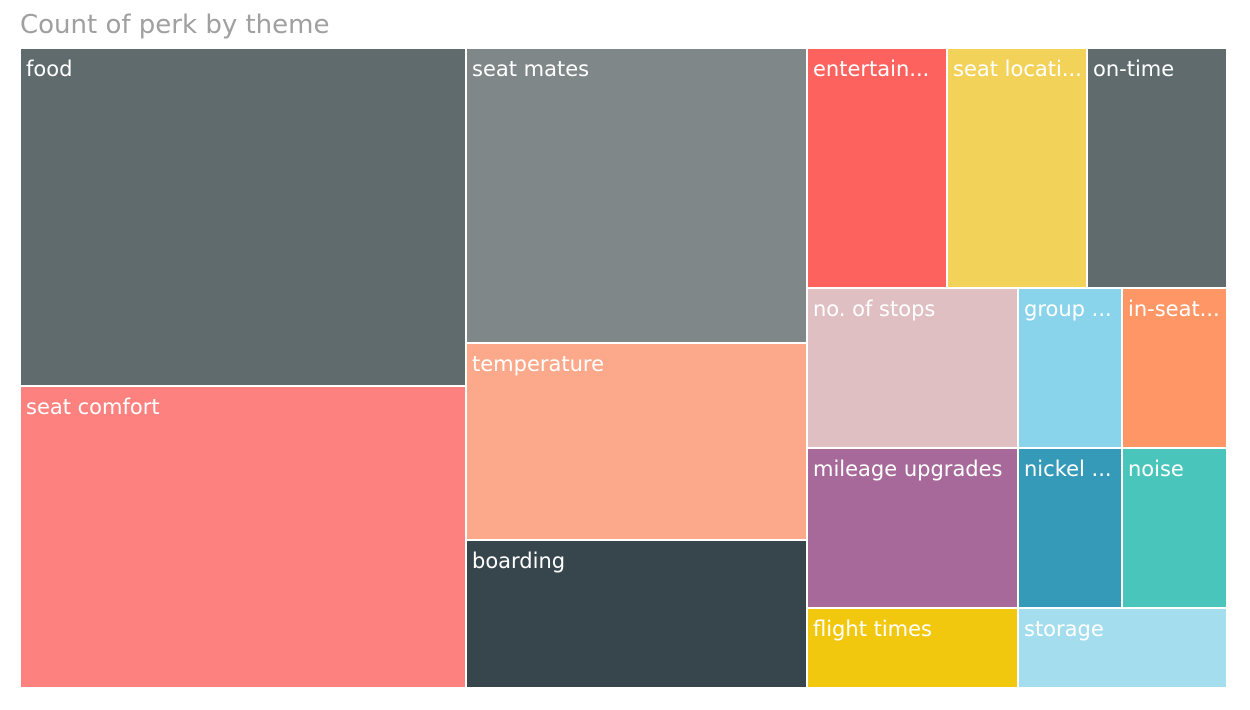 The height and width of the screenshot is (710, 1250). What do you see at coordinates (93, 407) in the screenshot?
I see `treemap-tile-label: seat comfort` at bounding box center [93, 407].